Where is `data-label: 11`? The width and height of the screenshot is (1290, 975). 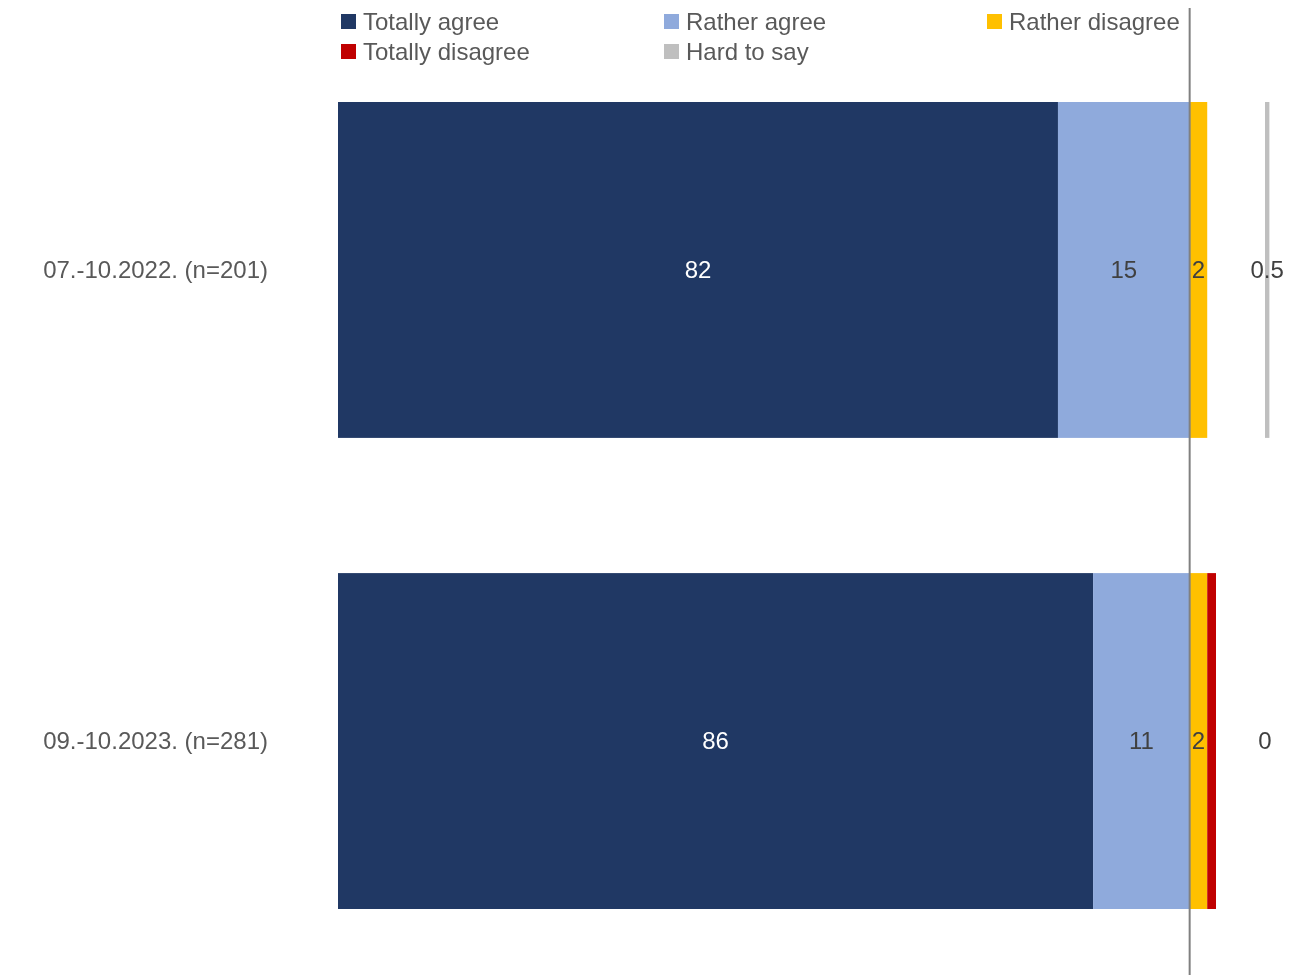 data-label: 11 is located at coordinates (1141, 741).